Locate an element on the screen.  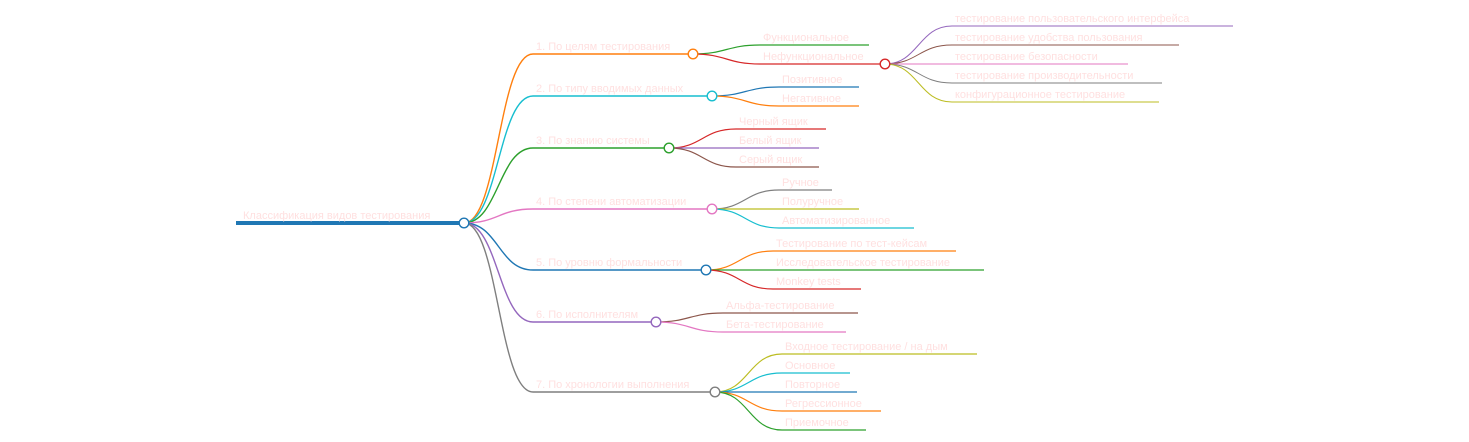
leaf-label: Автоматизированное is located at coordinates (836, 221).